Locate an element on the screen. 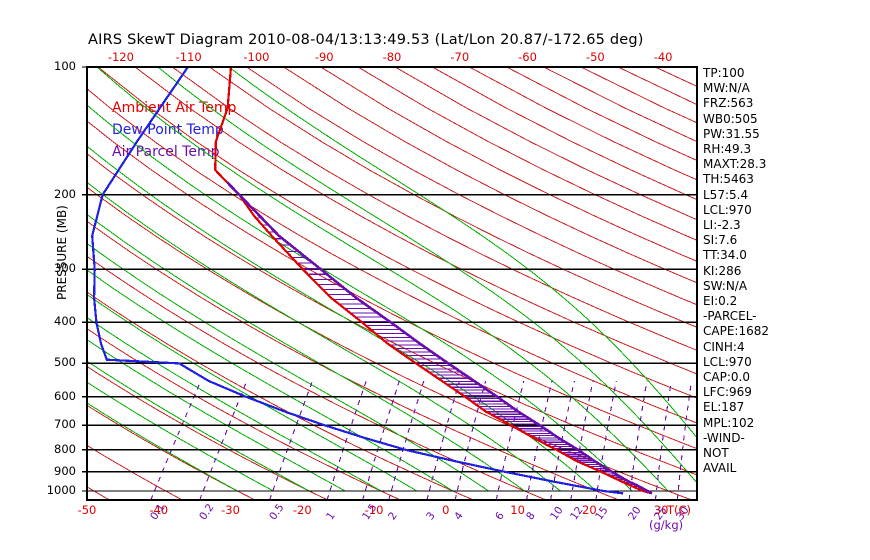  parameter-item: LFC:969 is located at coordinates (727, 392).